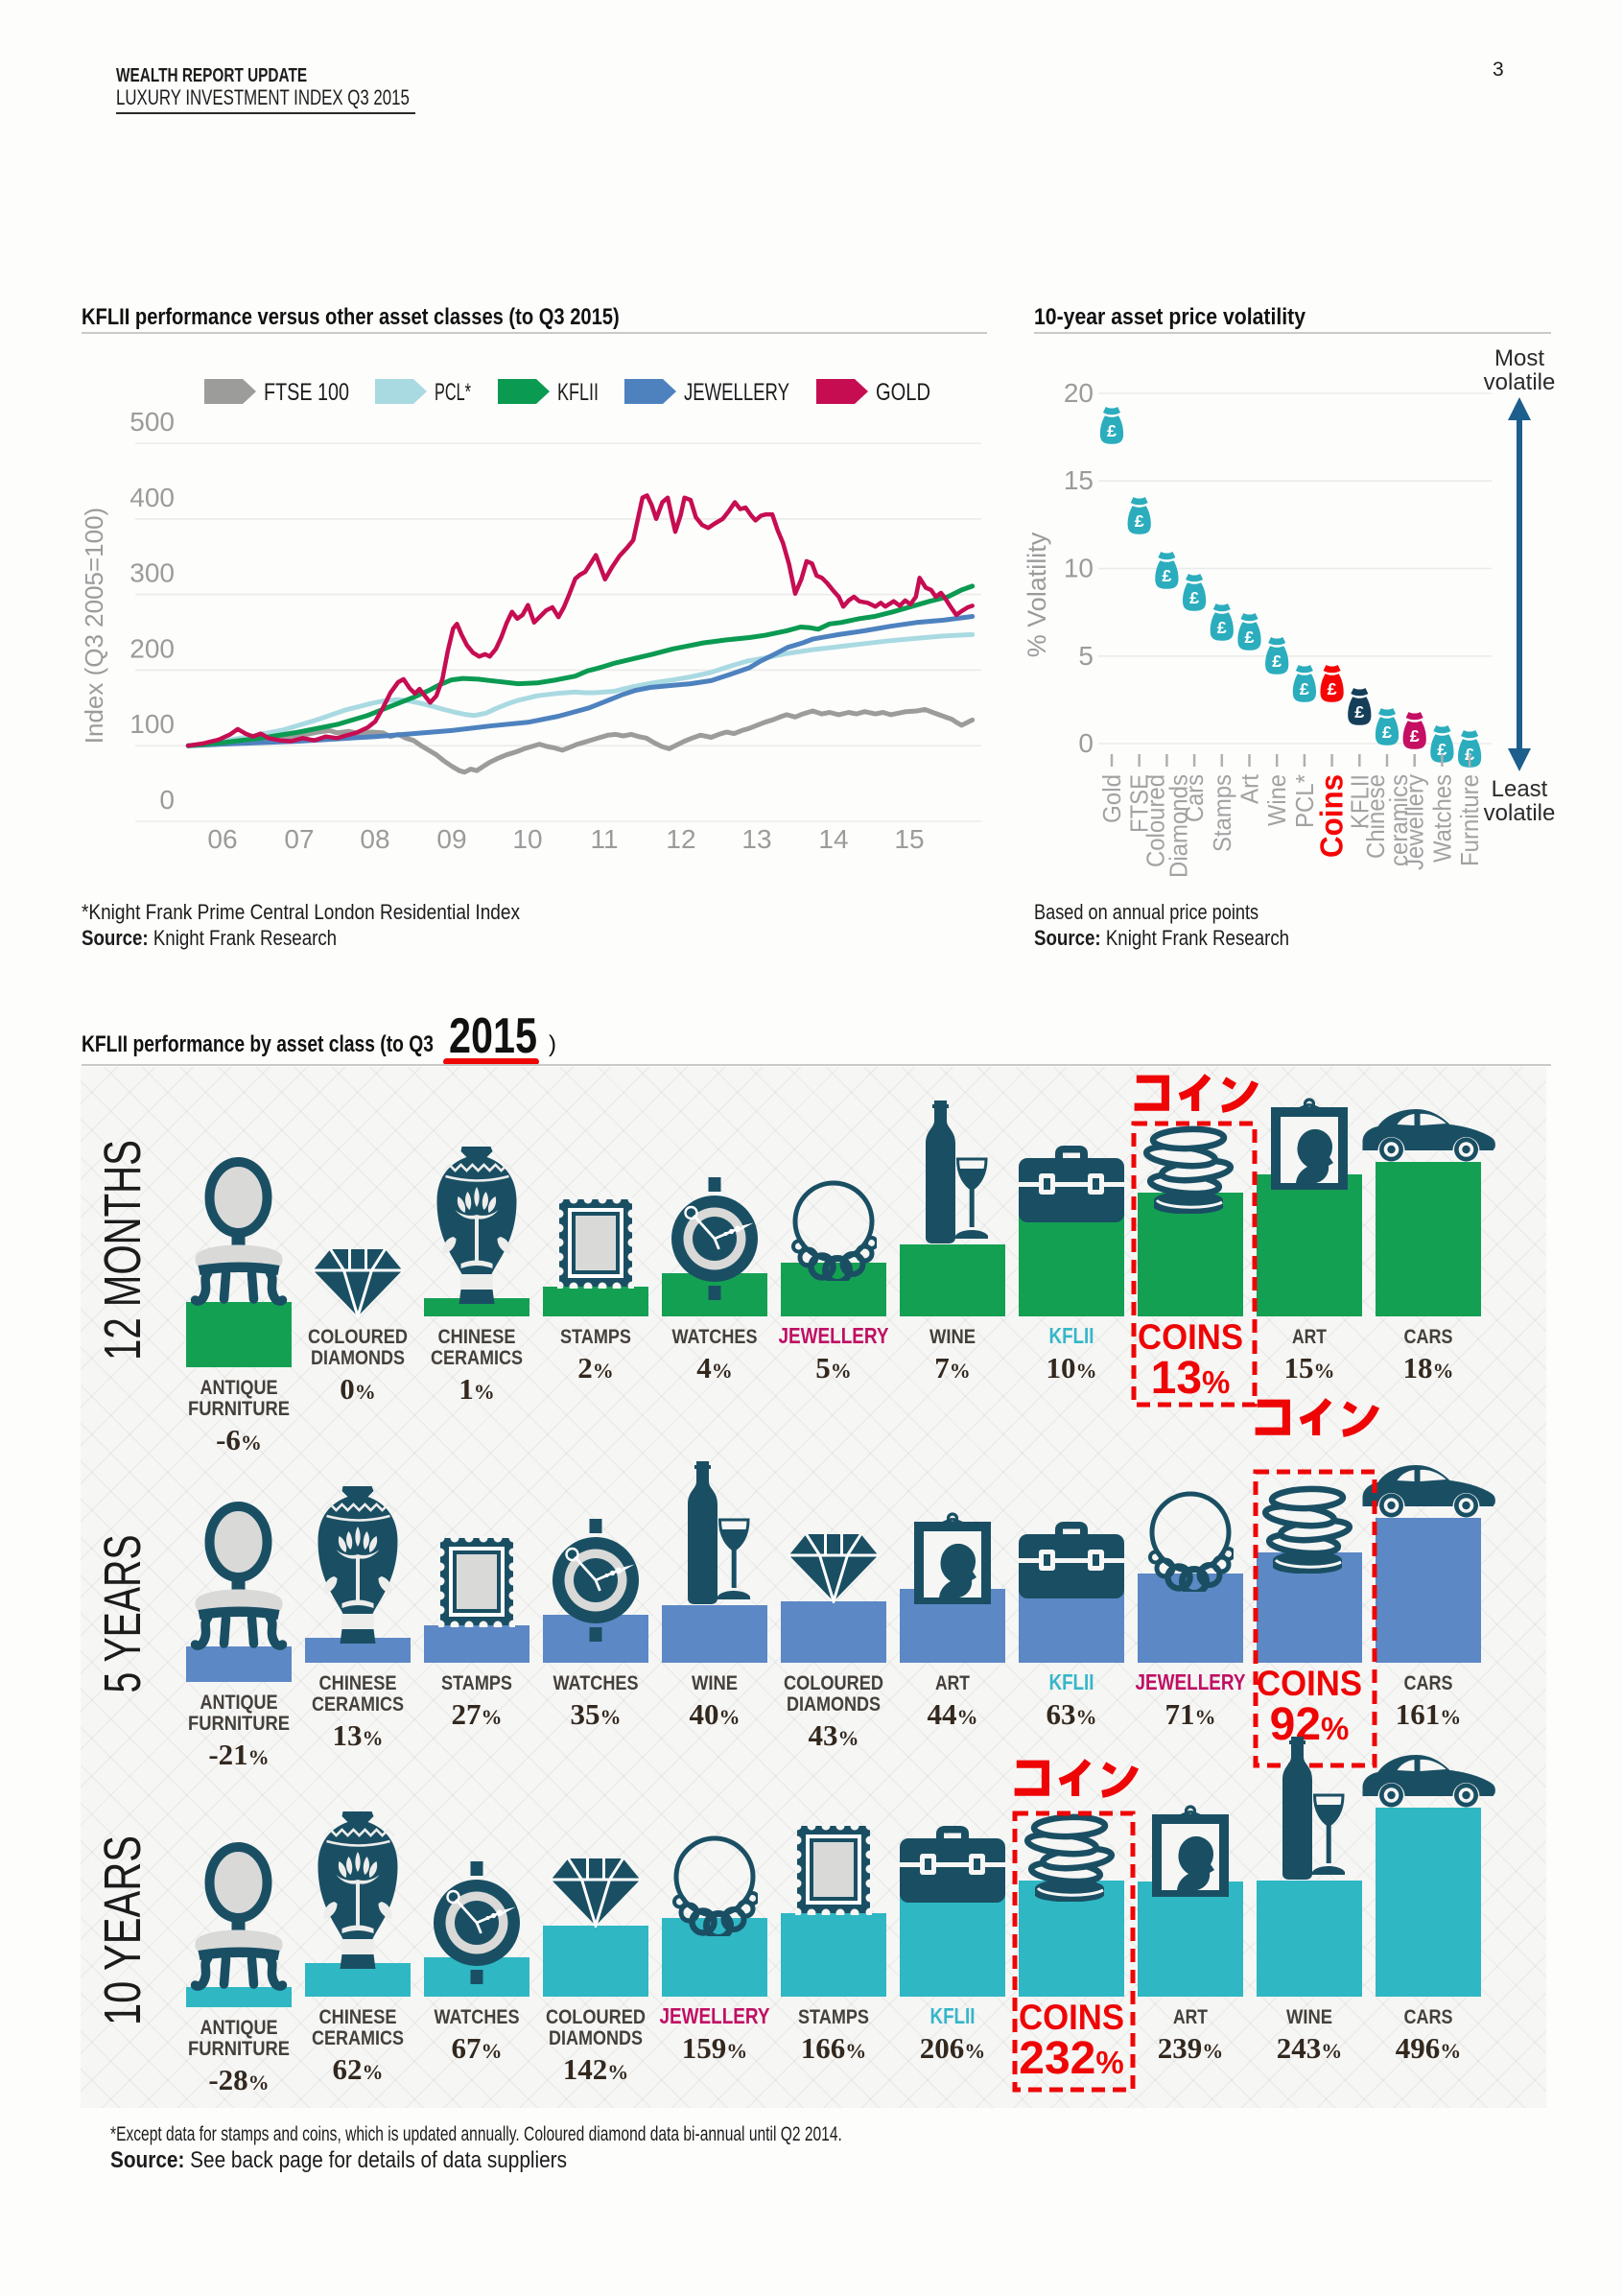 The height and width of the screenshot is (2296, 1623). Describe the element at coordinates (834, 2048) in the screenshot. I see `svg-text: 166%` at that location.